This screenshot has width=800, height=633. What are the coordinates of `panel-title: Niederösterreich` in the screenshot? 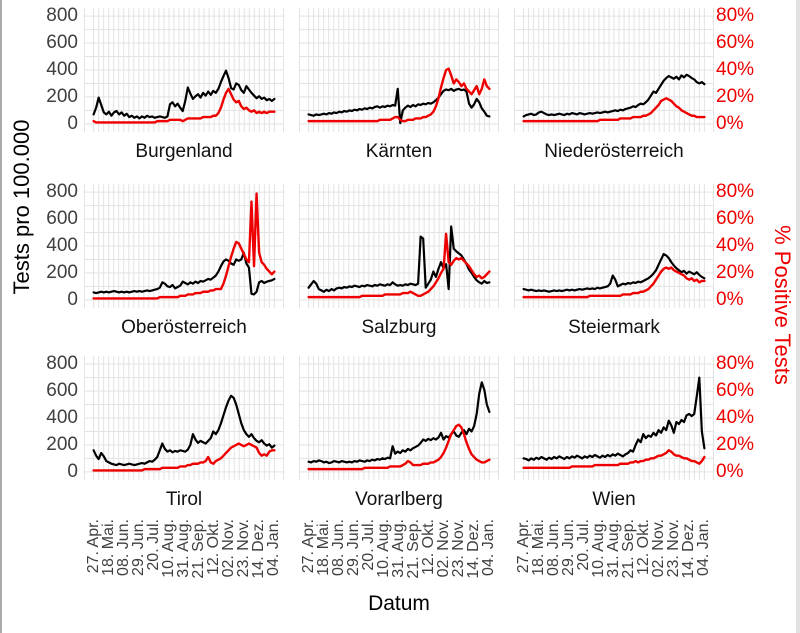 It's located at (614, 151).